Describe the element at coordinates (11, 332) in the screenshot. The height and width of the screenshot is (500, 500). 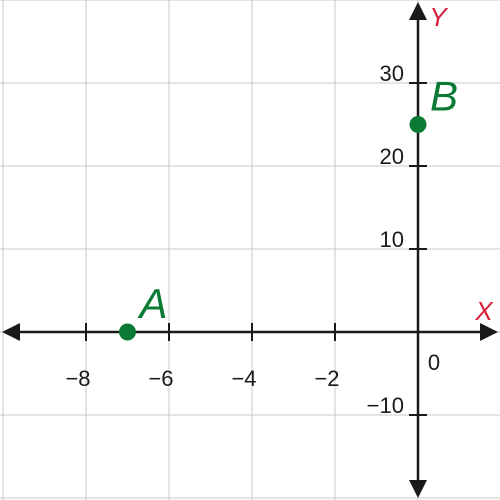
I see `x-axis-arrow-left` at that location.